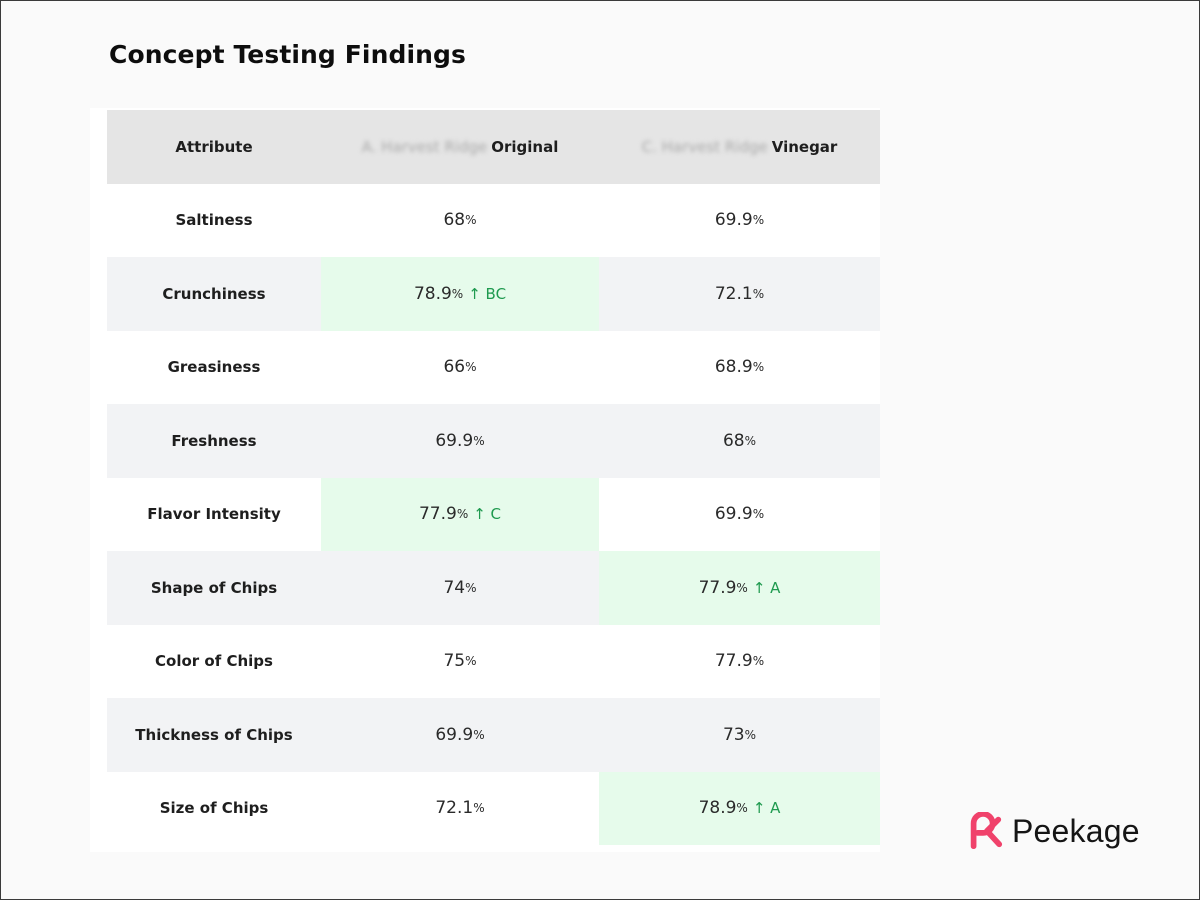 The height and width of the screenshot is (900, 1200). I want to click on attribute-cell: Shape of Chips, so click(214, 588).